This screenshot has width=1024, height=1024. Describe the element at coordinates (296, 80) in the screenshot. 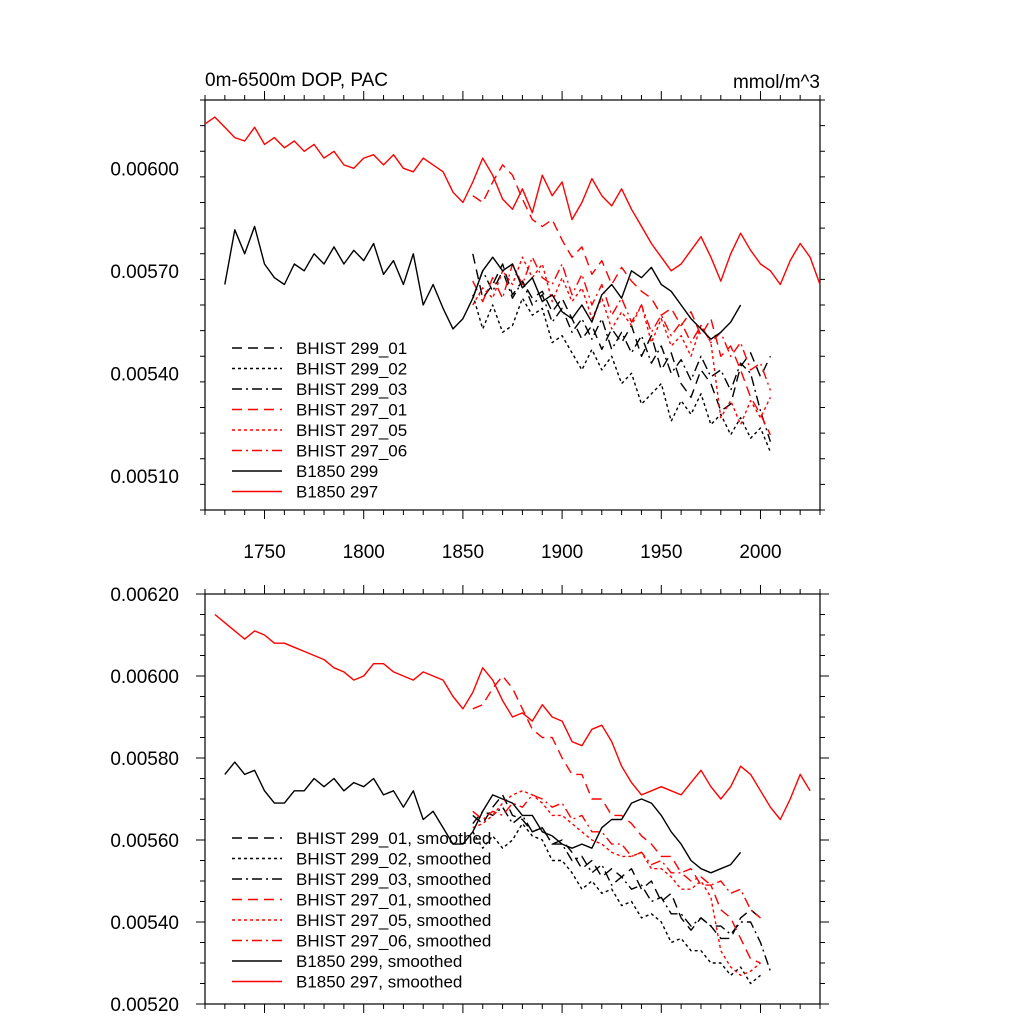

I see `panel-top-title-left: 0m-6500m DOP, PAC` at that location.